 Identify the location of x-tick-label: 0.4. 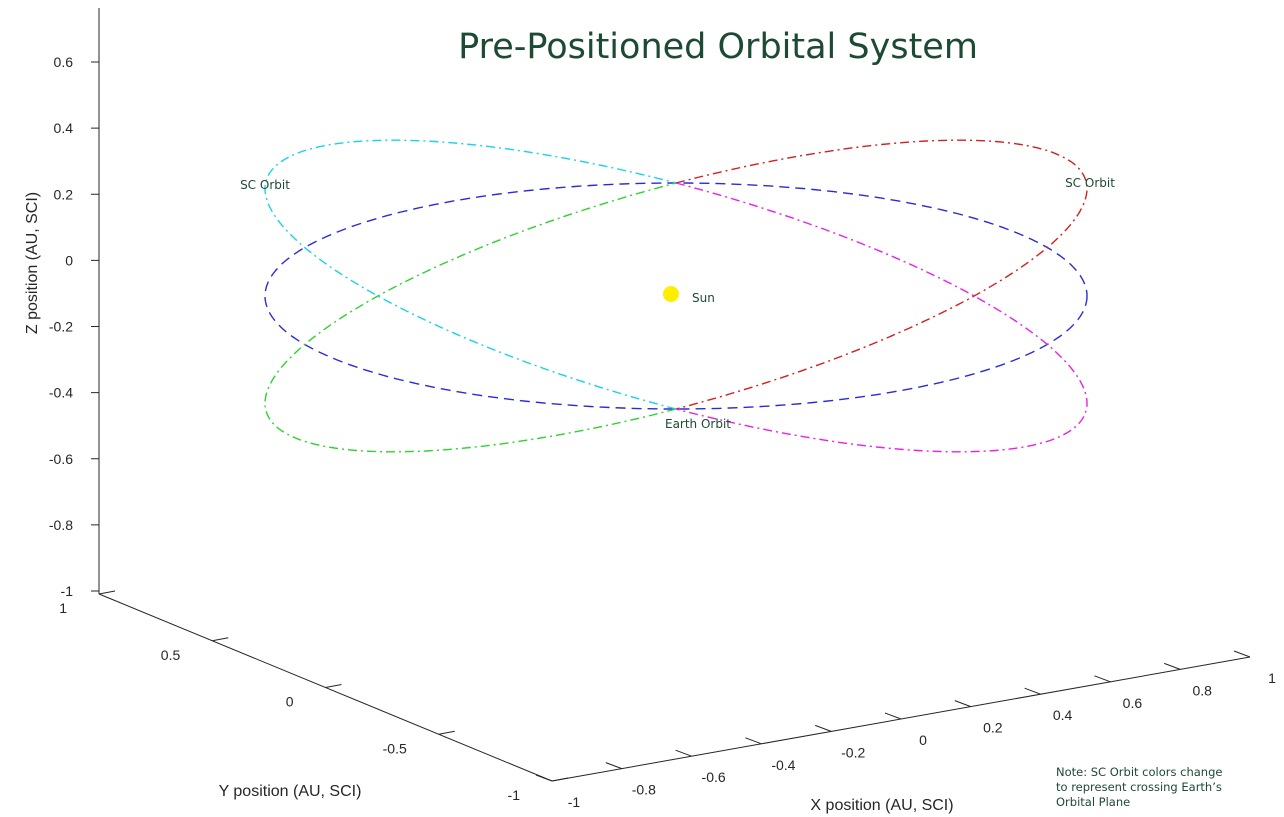
(1063, 715).